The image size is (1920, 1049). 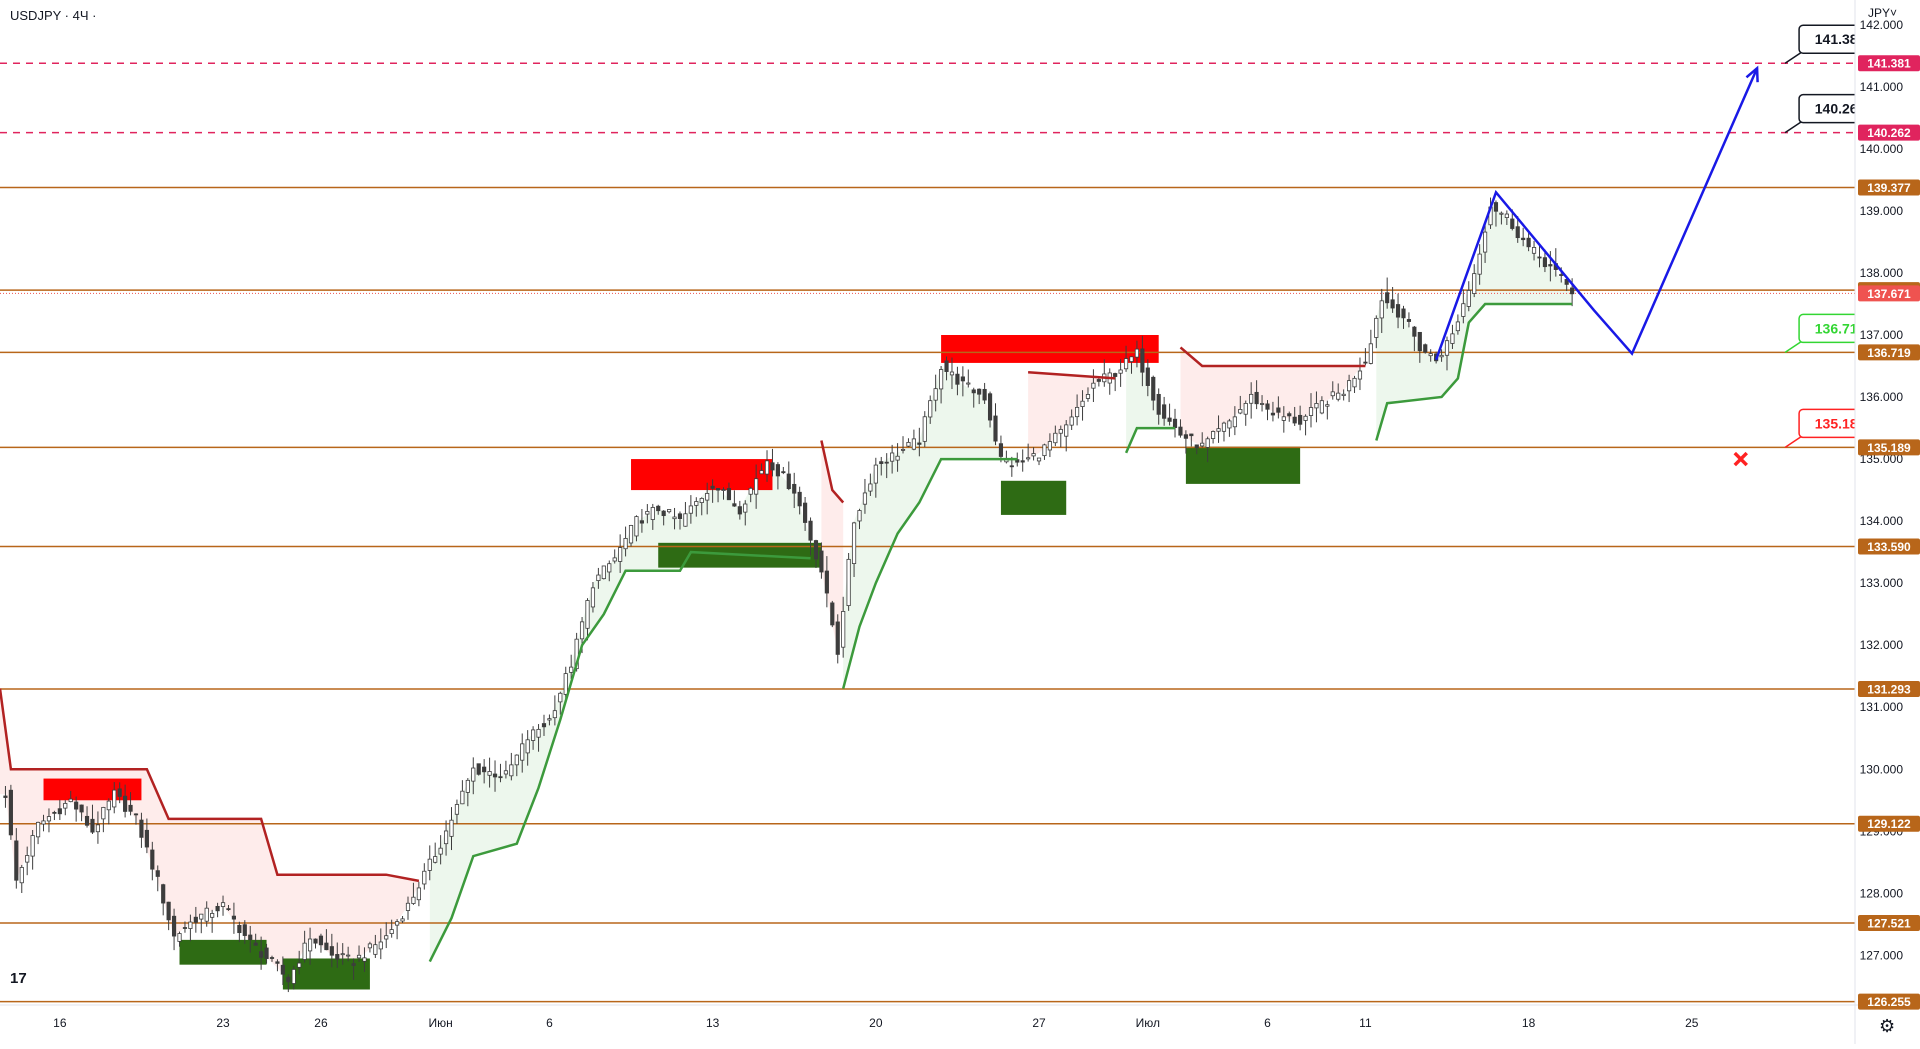 I want to click on gear-icon: ⚙, so click(x=1887, y=1026).